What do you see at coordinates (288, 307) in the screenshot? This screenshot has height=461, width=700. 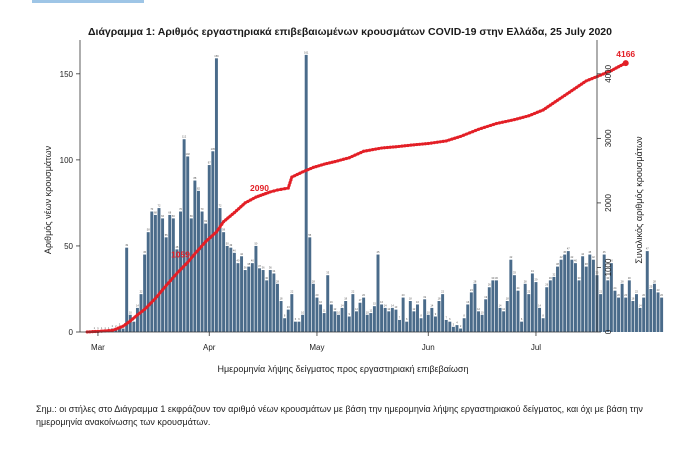 I see `bar-value-label: 13` at bounding box center [288, 307].